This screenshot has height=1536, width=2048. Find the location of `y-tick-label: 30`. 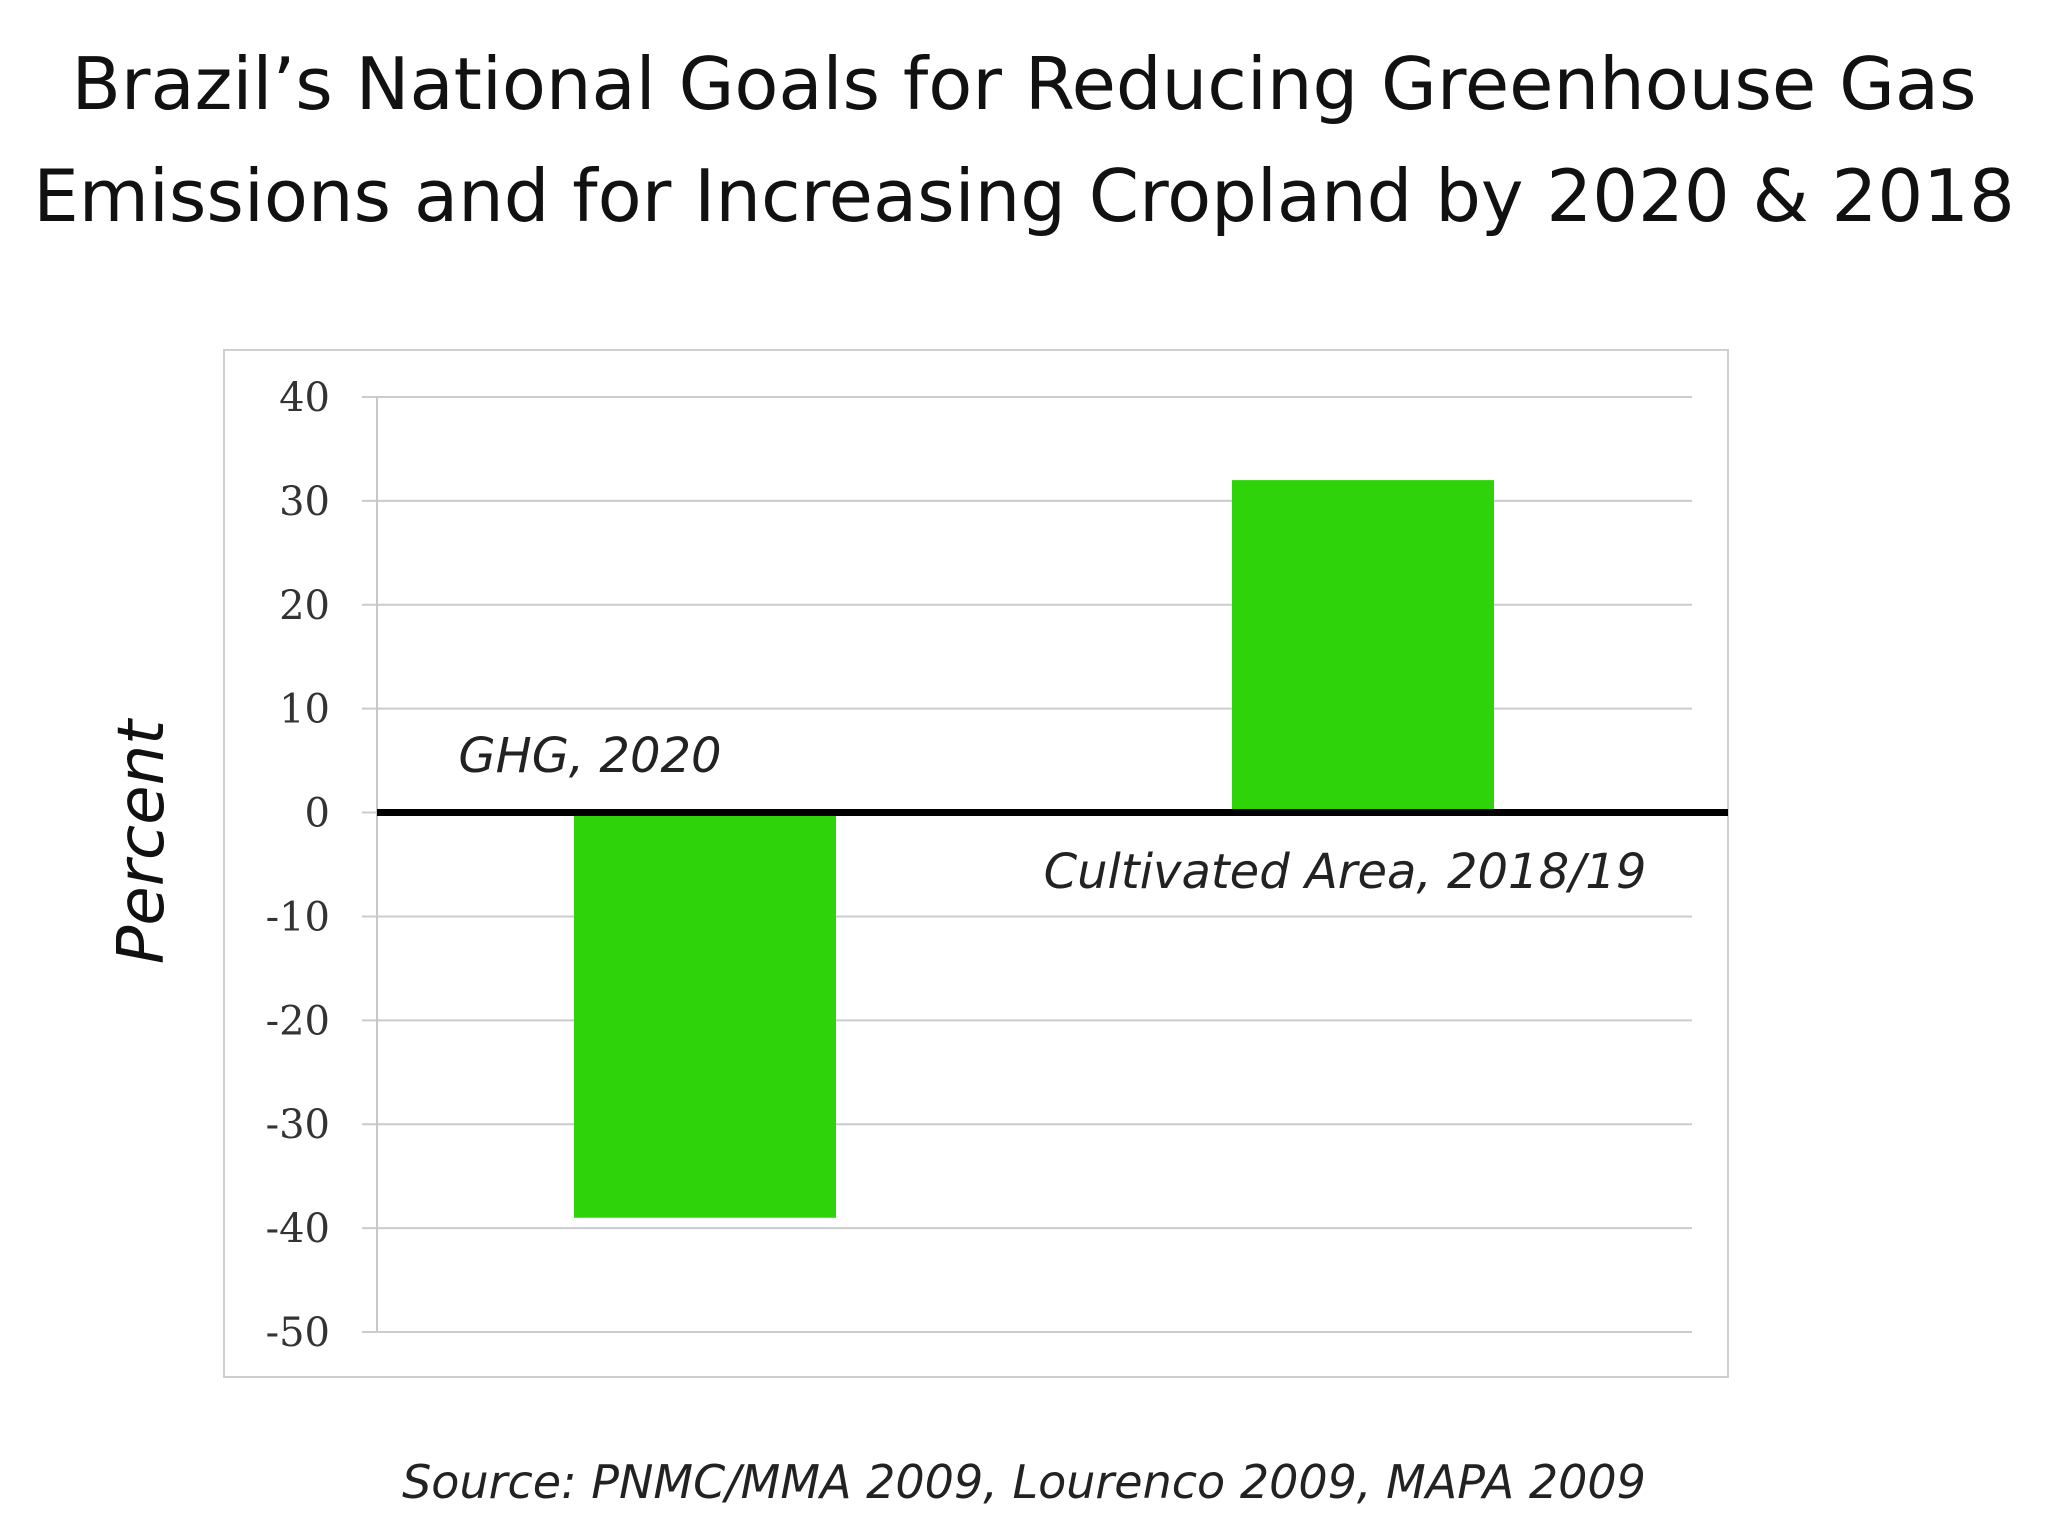

y-tick-label: 30 is located at coordinates (304, 502).